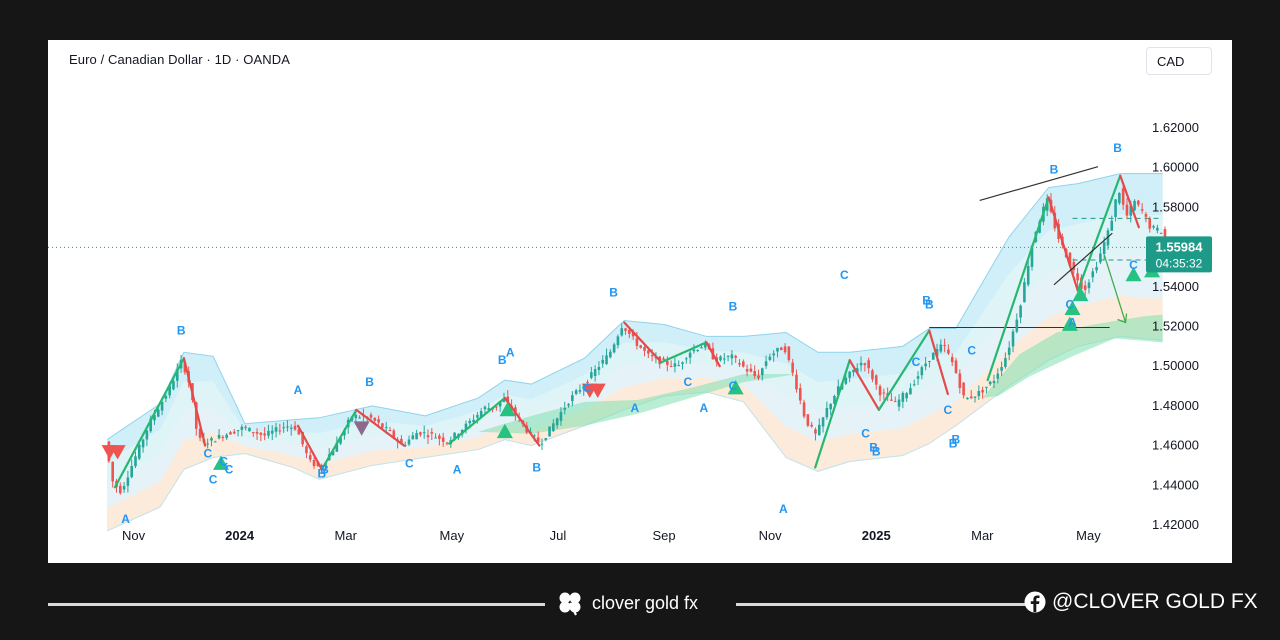 This screenshot has width=1280, height=640. I want to click on x-tick-label: May, so click(1088, 535).